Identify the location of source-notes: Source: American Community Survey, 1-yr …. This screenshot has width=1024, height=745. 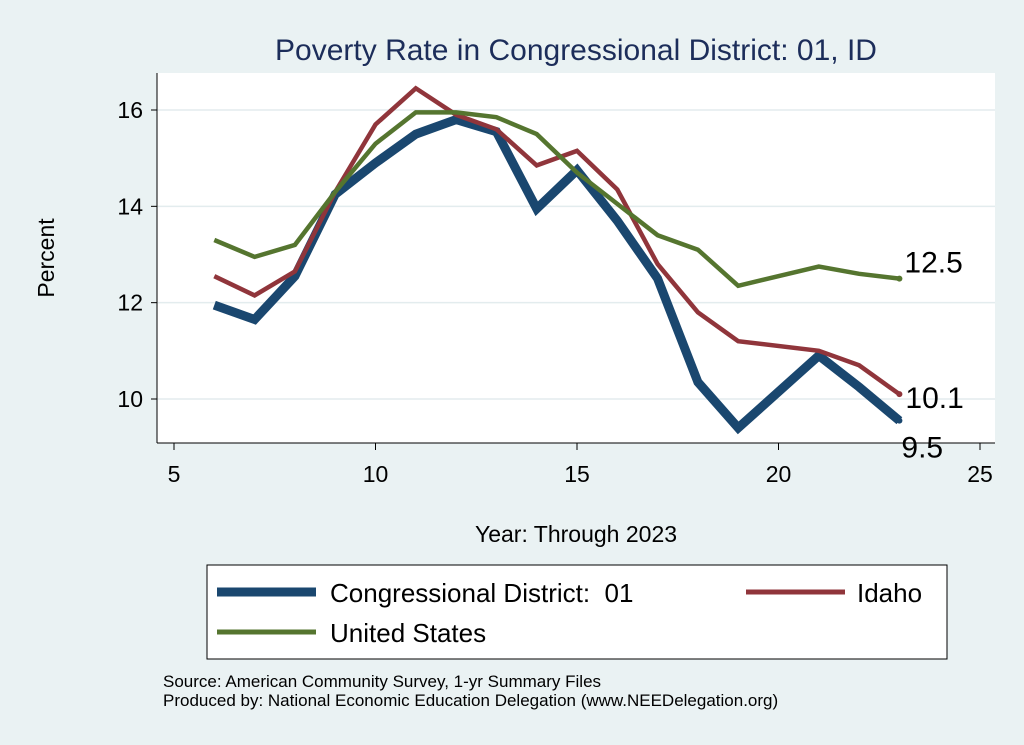
(470, 691).